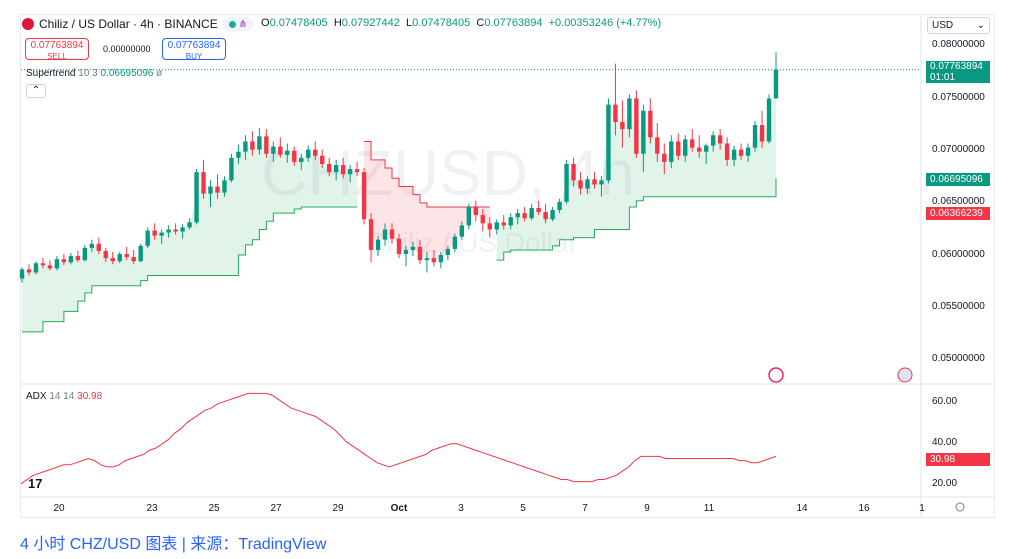  I want to click on time-tick-label: 3, so click(461, 508).